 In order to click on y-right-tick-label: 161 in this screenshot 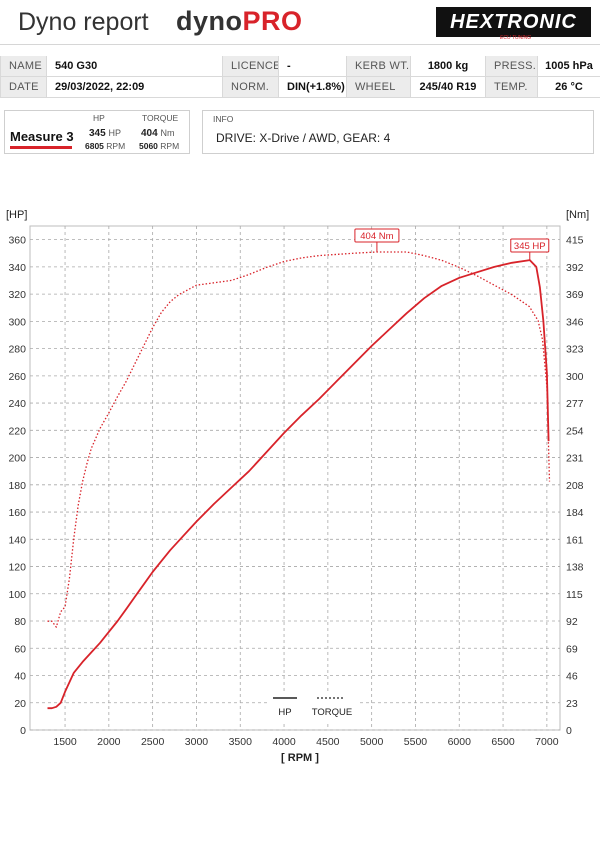, I will do `click(575, 540)`.